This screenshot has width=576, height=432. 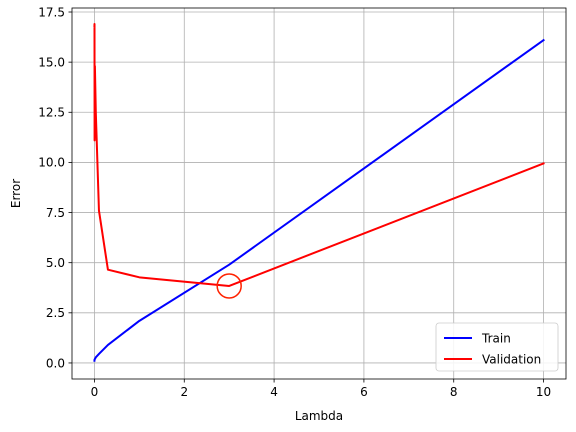 I want to click on y-tick-label: 5.0, so click(x=55, y=263).